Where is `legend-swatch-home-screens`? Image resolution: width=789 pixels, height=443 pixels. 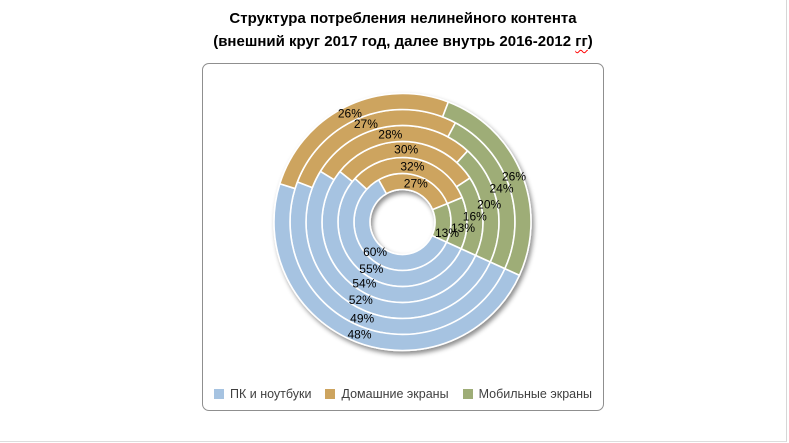 legend-swatch-home-screens is located at coordinates (330, 394).